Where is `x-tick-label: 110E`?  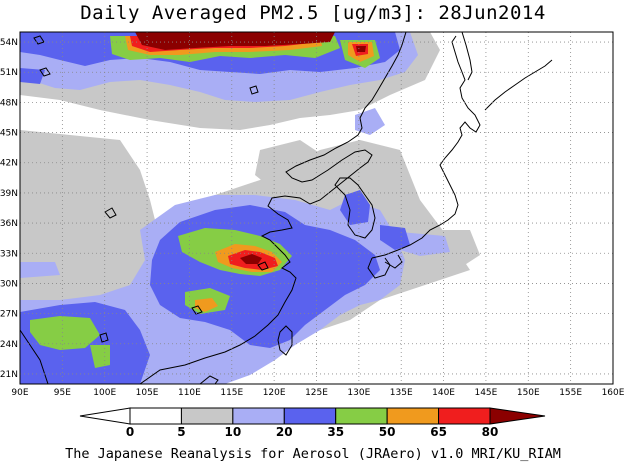
x-tick-label: 110E is located at coordinates (189, 393).